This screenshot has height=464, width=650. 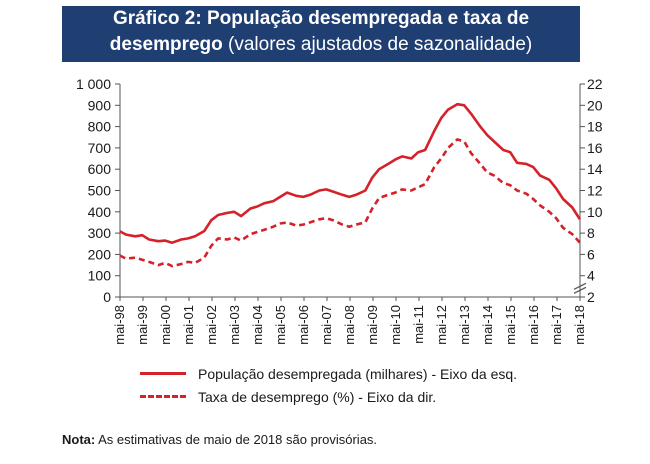 What do you see at coordinates (303, 325) in the screenshot?
I see `x-tick-label: mai-06` at bounding box center [303, 325].